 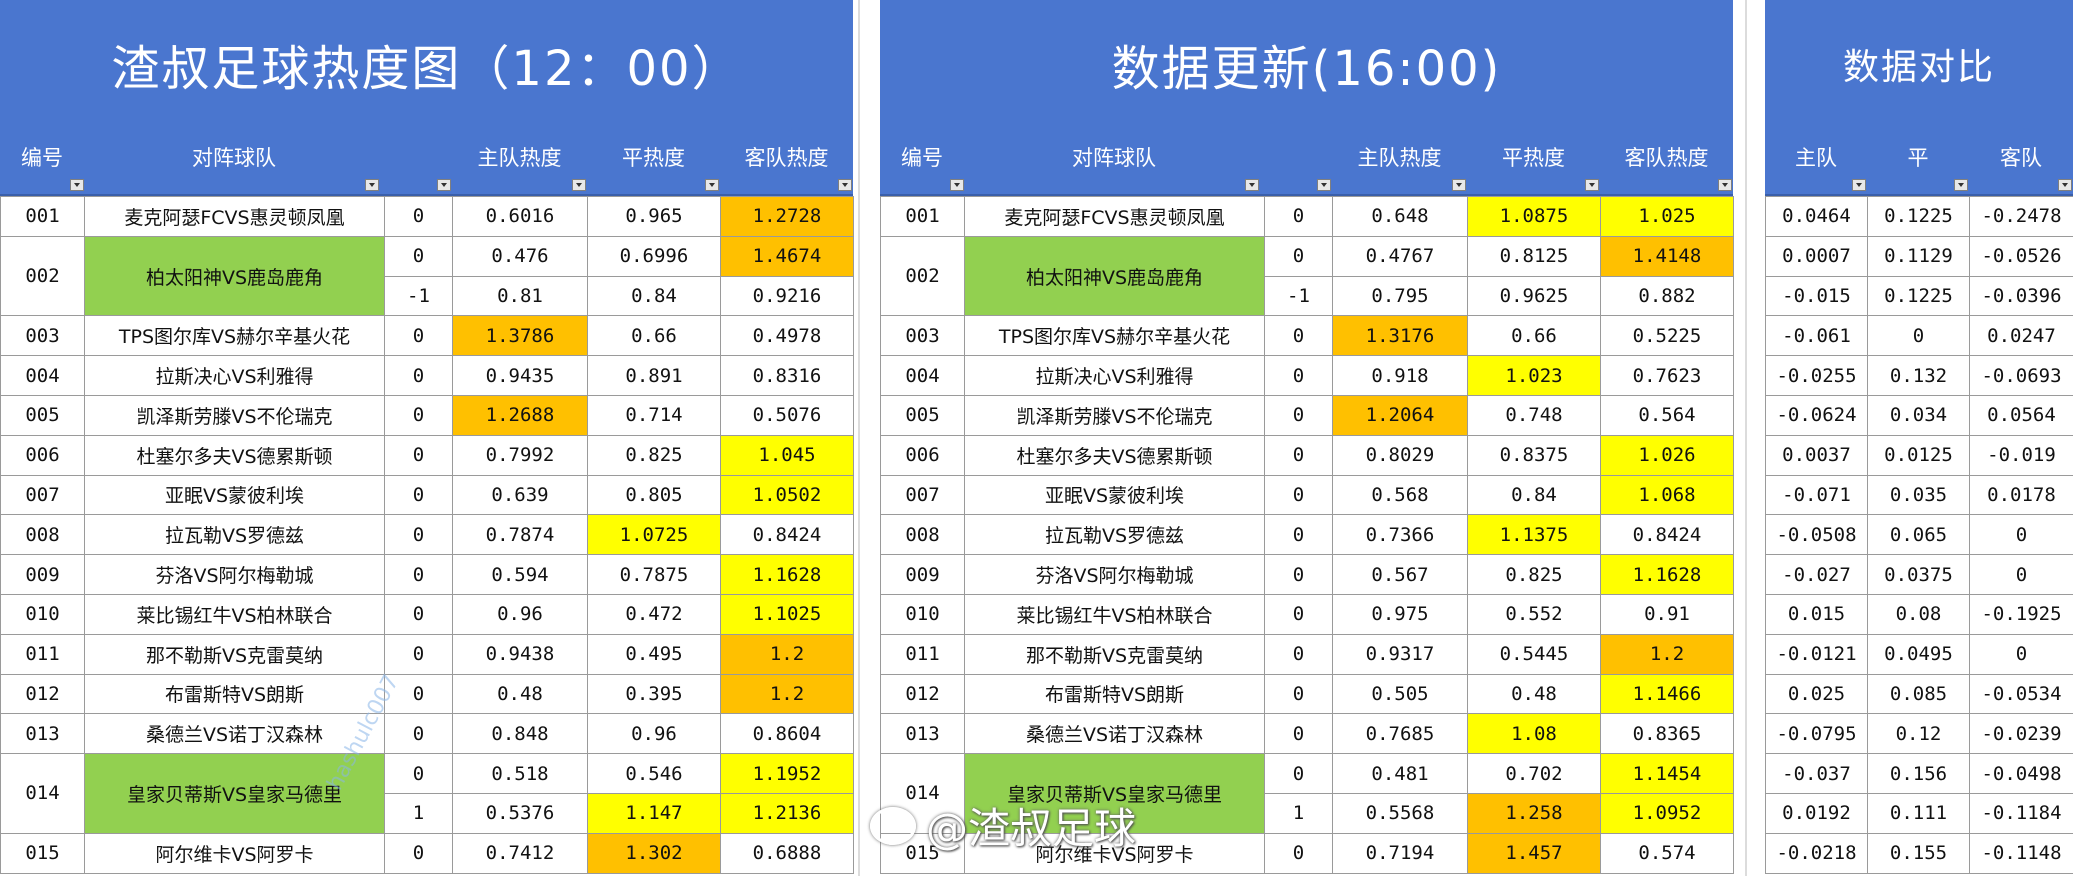 What do you see at coordinates (922, 853) in the screenshot?
I see `match-id: 015` at bounding box center [922, 853].